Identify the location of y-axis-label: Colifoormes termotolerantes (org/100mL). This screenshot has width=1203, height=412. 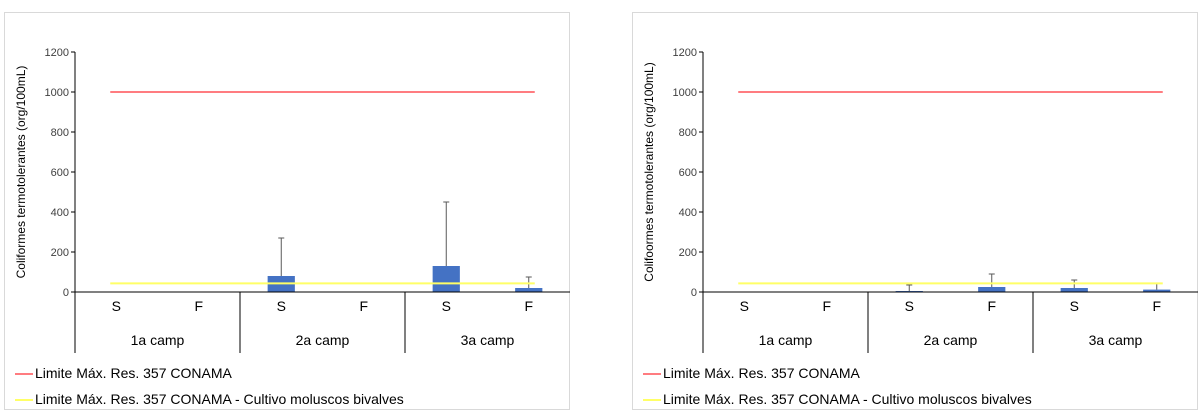
(649, 171).